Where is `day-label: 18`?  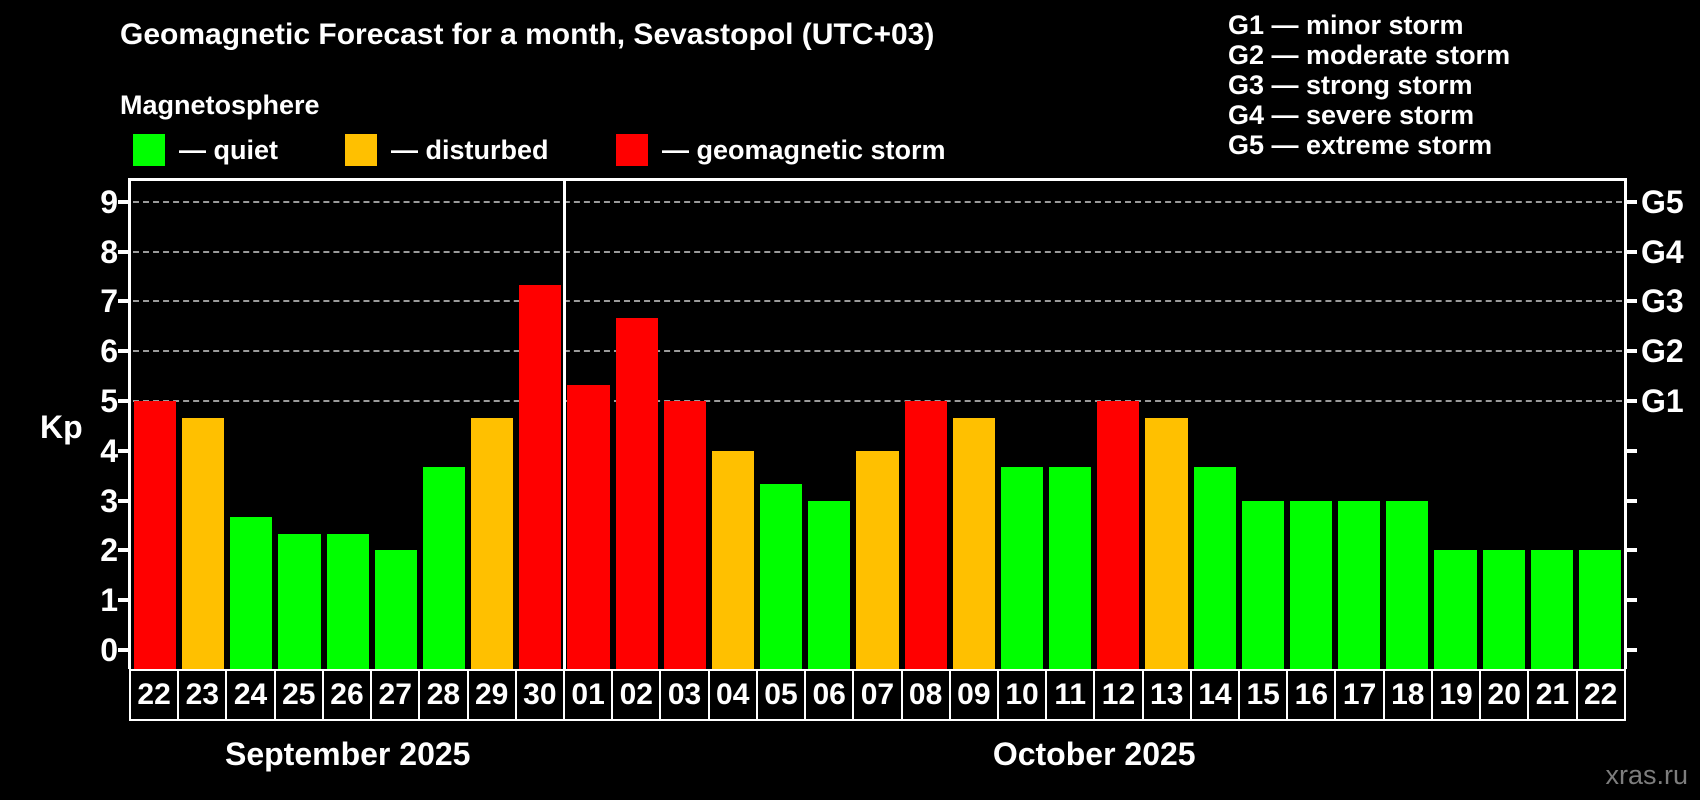 day-label: 18 is located at coordinates (1407, 695).